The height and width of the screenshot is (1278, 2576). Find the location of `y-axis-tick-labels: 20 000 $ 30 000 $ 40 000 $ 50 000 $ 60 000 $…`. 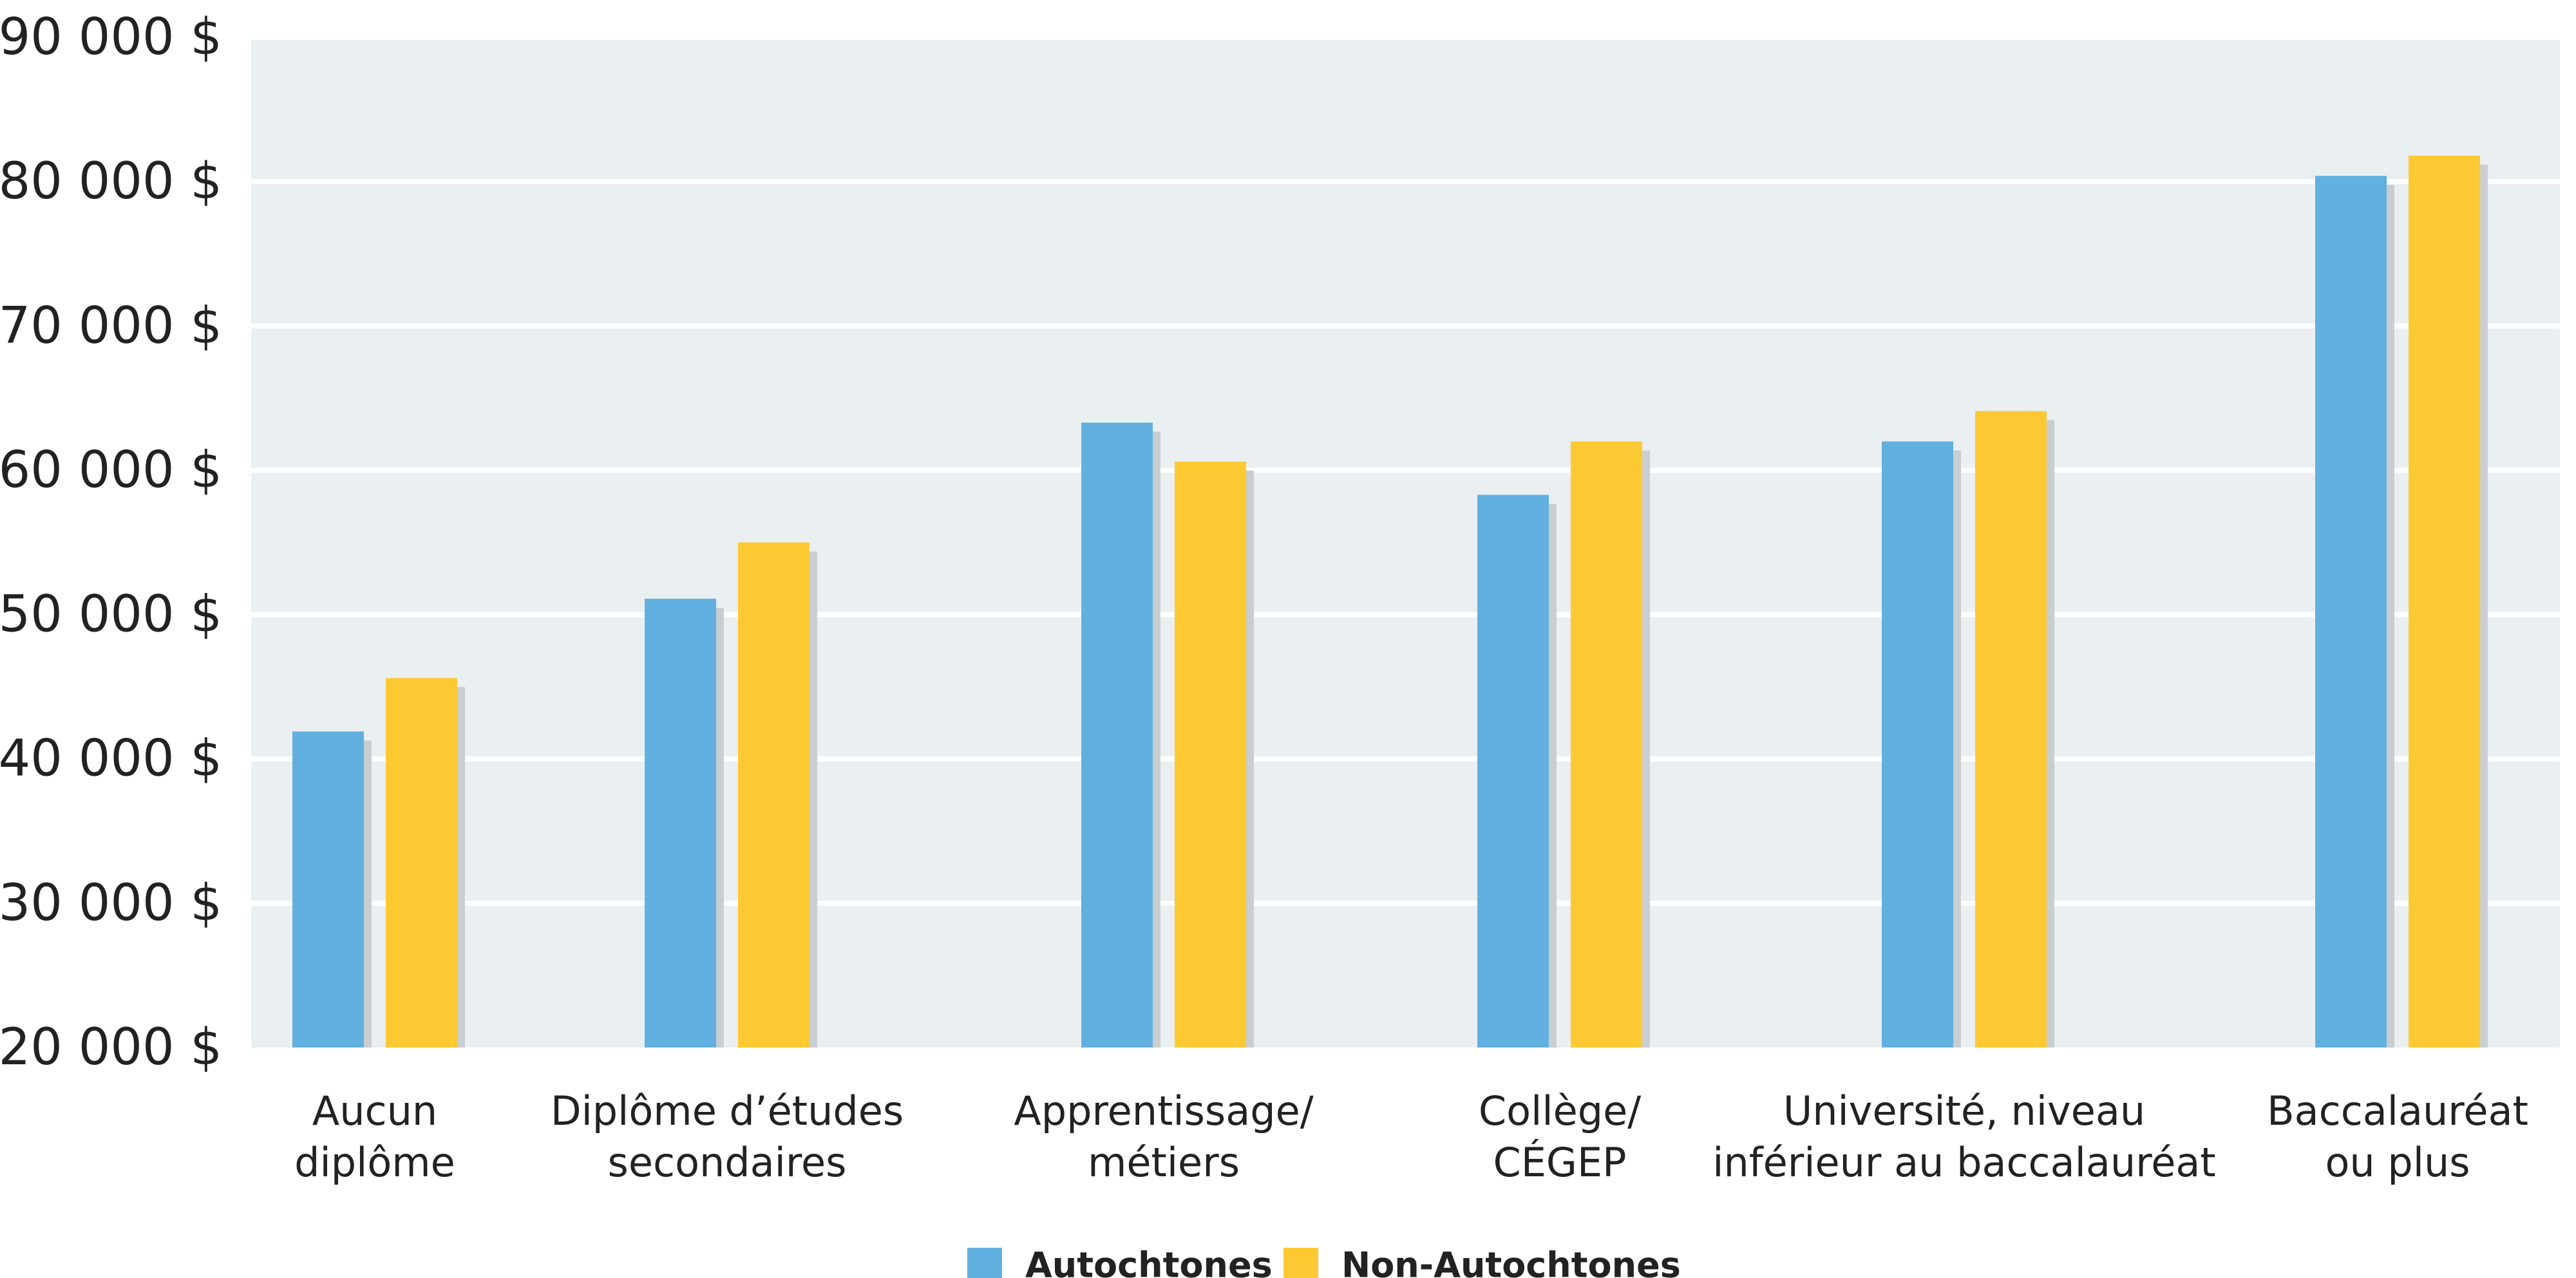

y-axis-tick-labels: 20 000 $ 30 000 $ 40 000 $ 50 000 $ 60 000 $… is located at coordinates (111, 542).